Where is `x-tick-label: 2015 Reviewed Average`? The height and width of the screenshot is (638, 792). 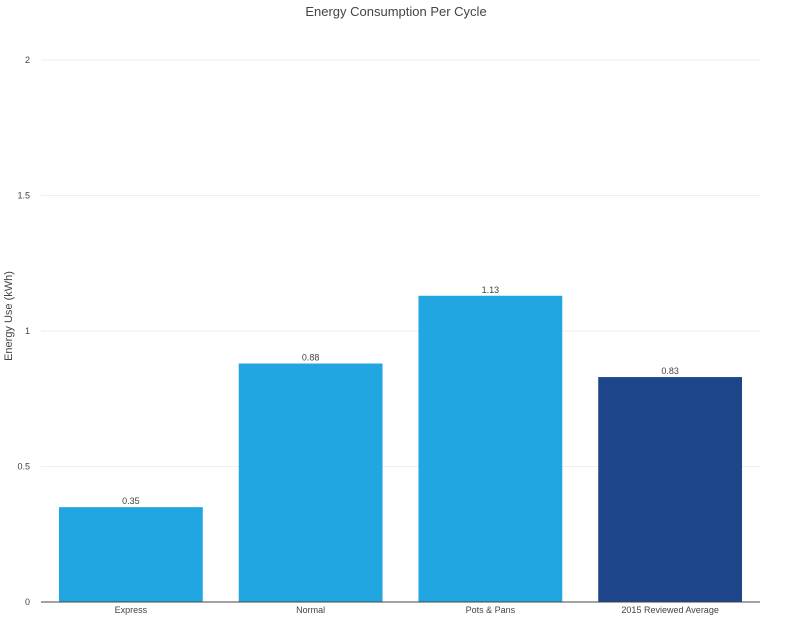 x-tick-label: 2015 Reviewed Average is located at coordinates (669, 610).